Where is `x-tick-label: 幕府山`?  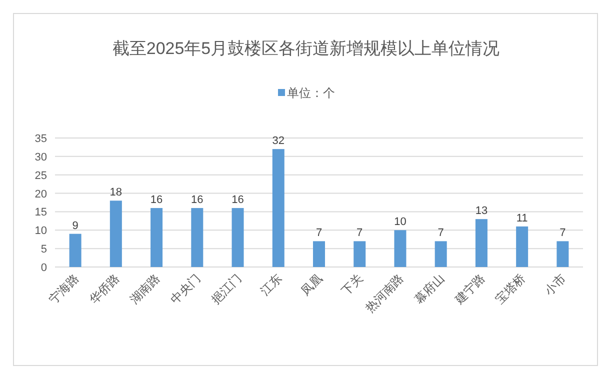 x-tick-label: 幕府山 is located at coordinates (429, 289).